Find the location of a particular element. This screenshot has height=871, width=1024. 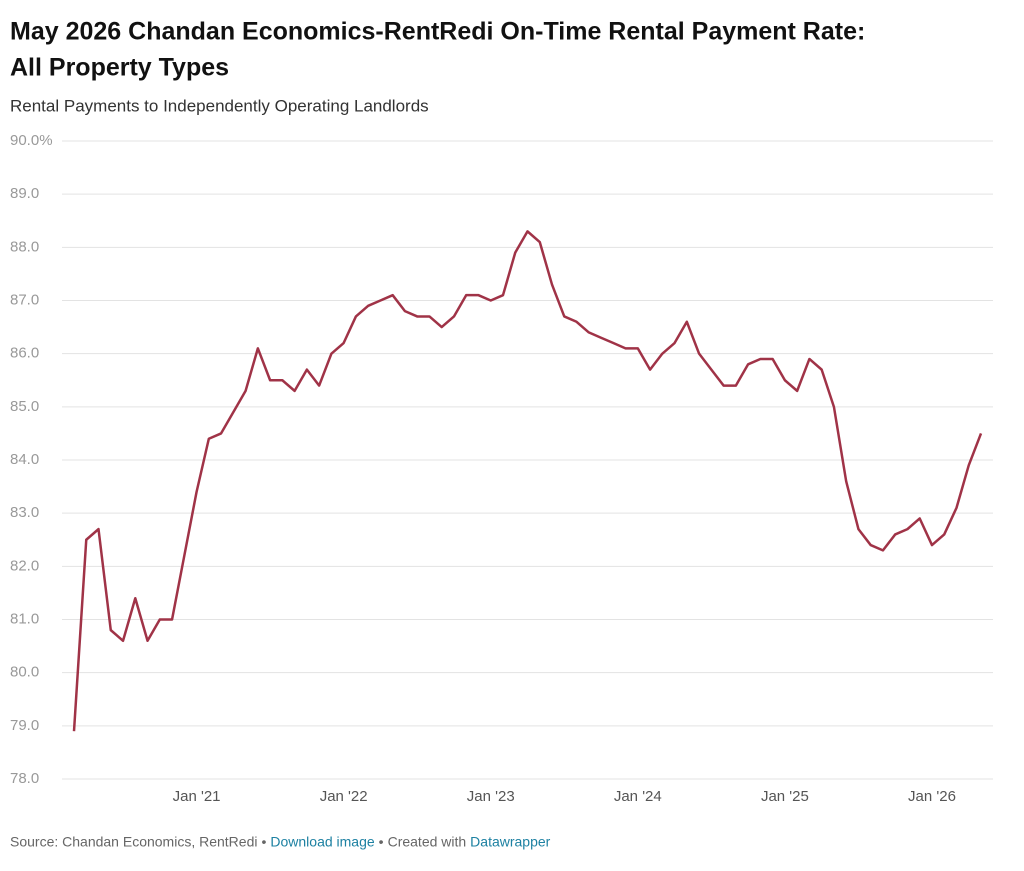

y-tick-label: 85.0 is located at coordinates (24, 406).